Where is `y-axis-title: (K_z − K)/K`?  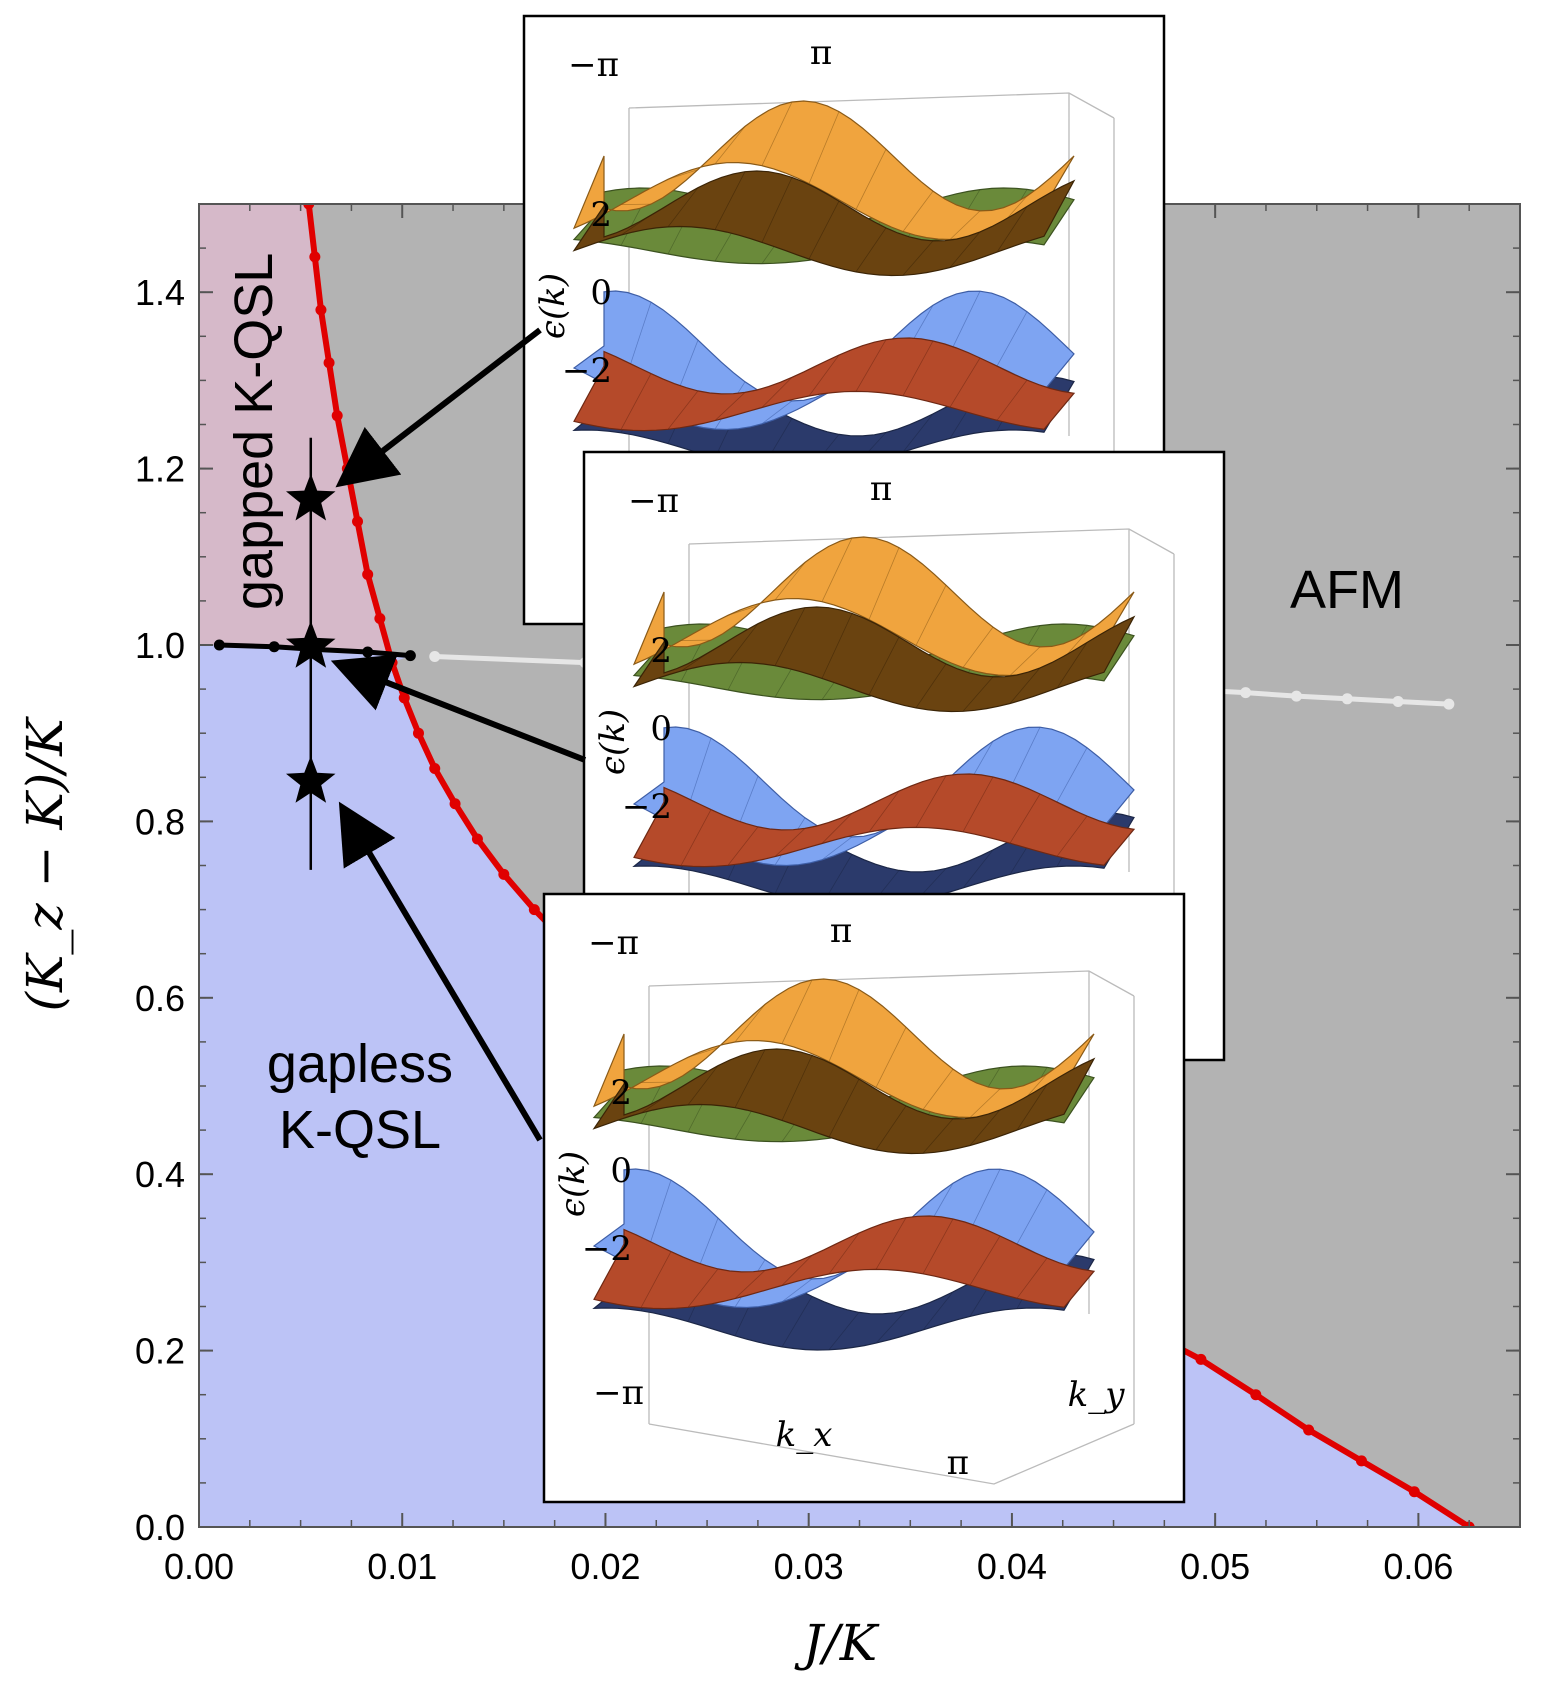 y-axis-title: (K_z − K)/K is located at coordinates (45, 864).